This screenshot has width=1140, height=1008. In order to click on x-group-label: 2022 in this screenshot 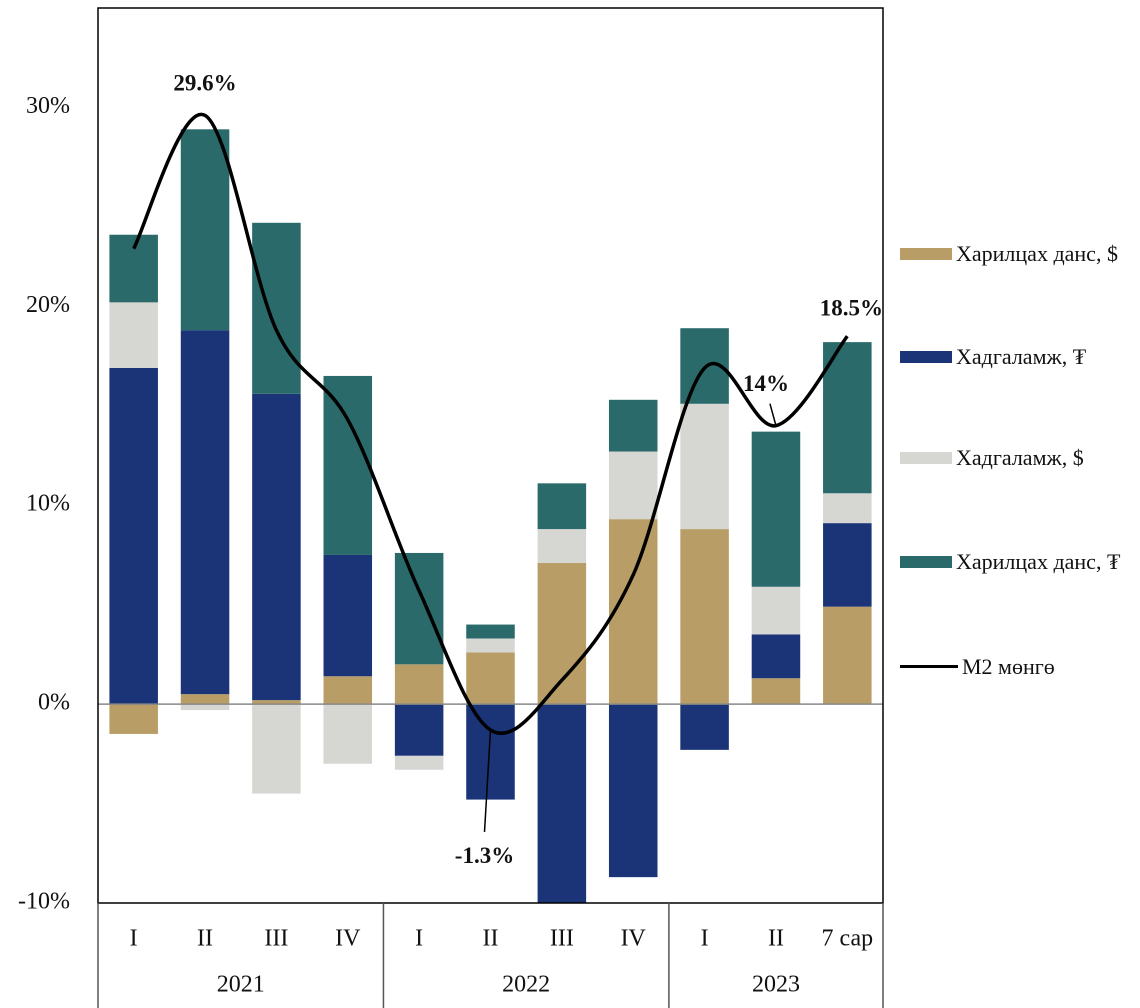, I will do `click(526, 985)`.